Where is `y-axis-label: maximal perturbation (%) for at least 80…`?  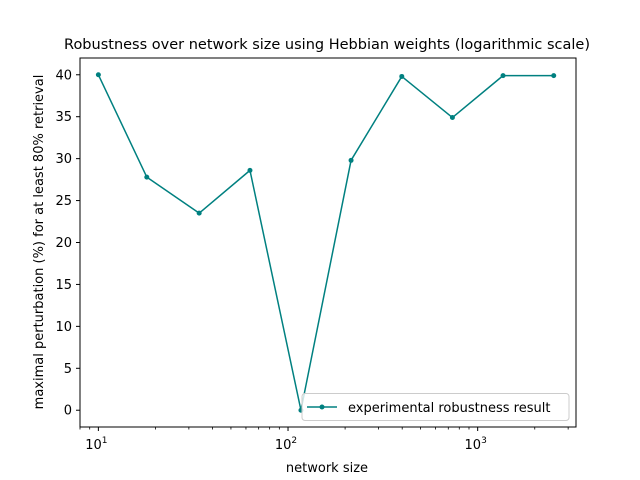 y-axis-label: maximal perturbation (%) for at least 80… is located at coordinates (39, 242).